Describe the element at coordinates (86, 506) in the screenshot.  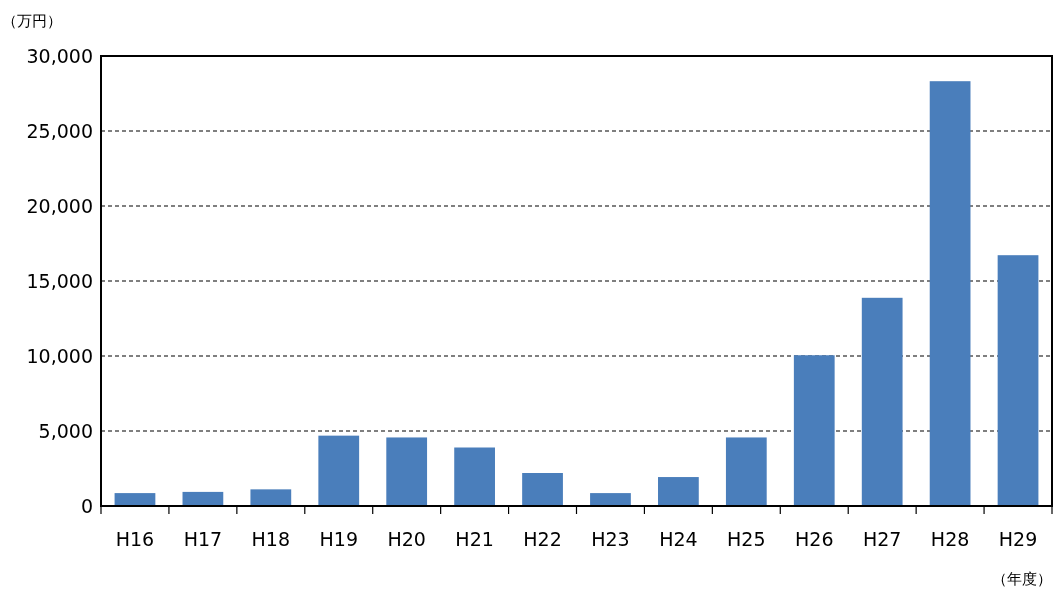
I see `y-tick-label: 0` at that location.